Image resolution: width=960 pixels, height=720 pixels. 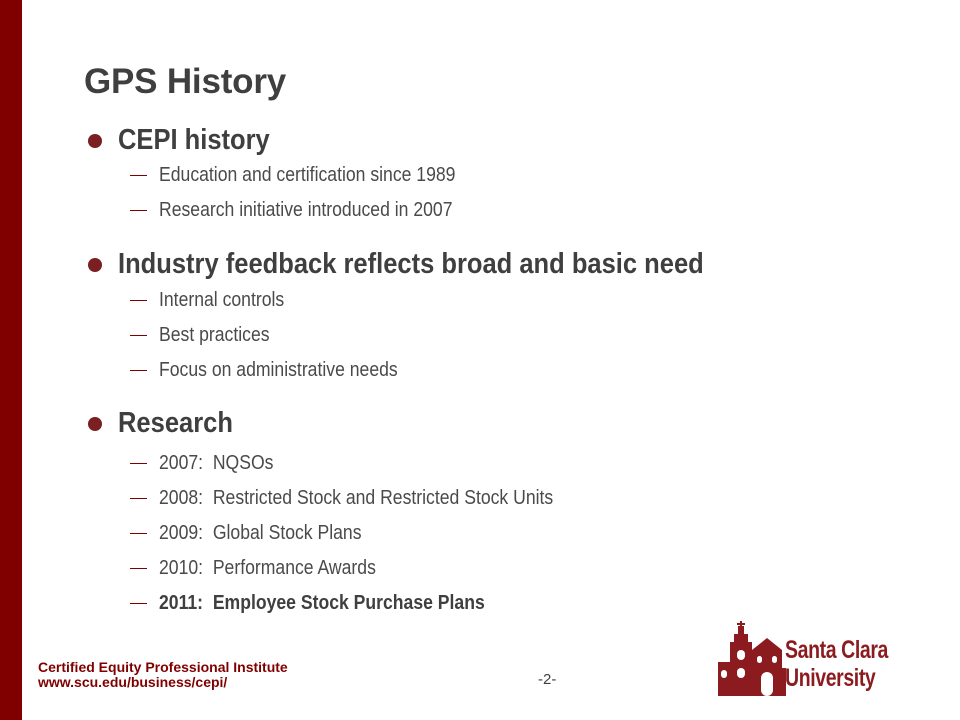 I want to click on sub-item: Internal controls, so click(x=215, y=300).